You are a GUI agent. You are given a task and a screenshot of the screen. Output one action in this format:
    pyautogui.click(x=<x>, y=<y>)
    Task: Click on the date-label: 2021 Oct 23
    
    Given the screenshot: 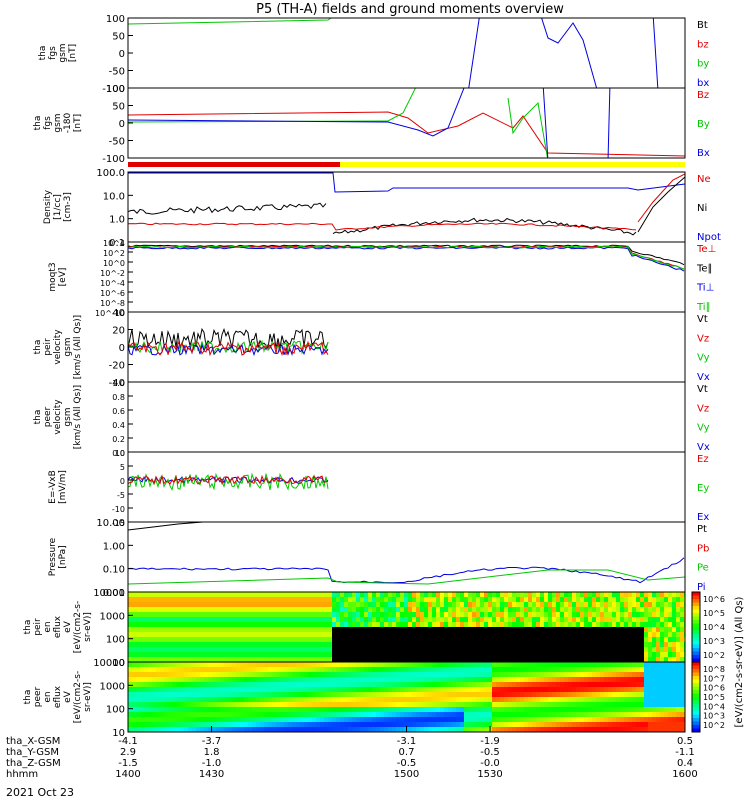 What is the action you would take?
    pyautogui.click(x=40, y=792)
    